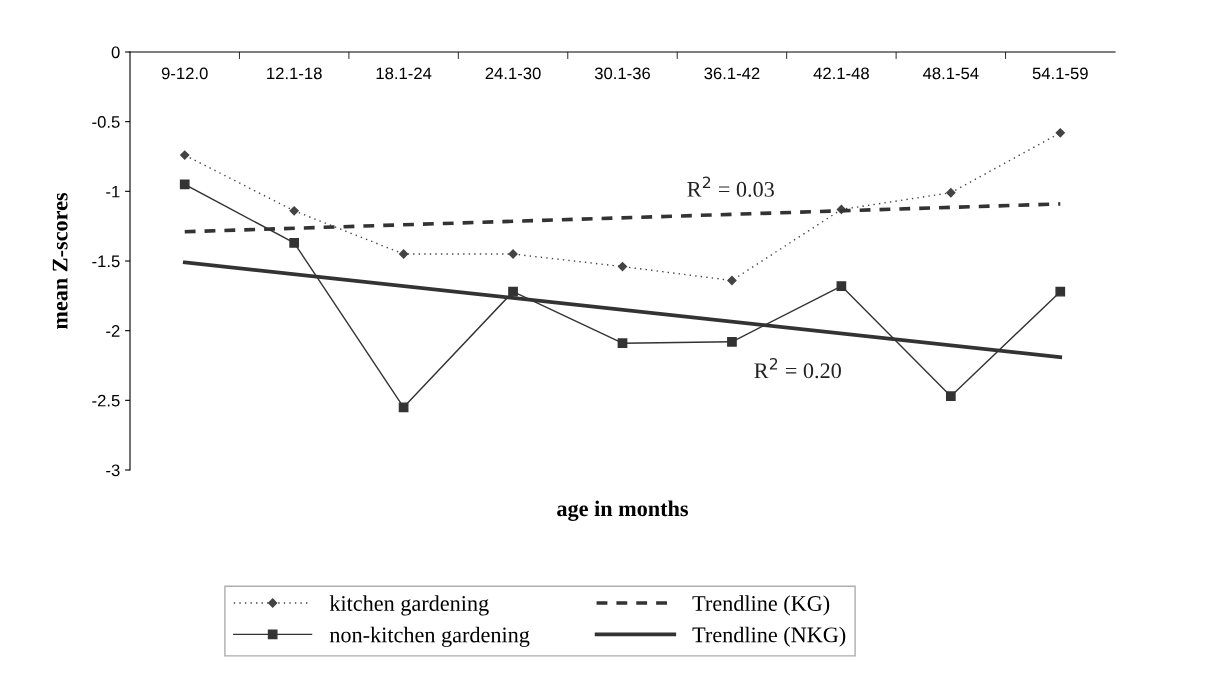 This screenshot has width=1215, height=675. Describe the element at coordinates (797, 368) in the screenshot. I see `annotation: R$^{2}$ = 0.20` at that location.